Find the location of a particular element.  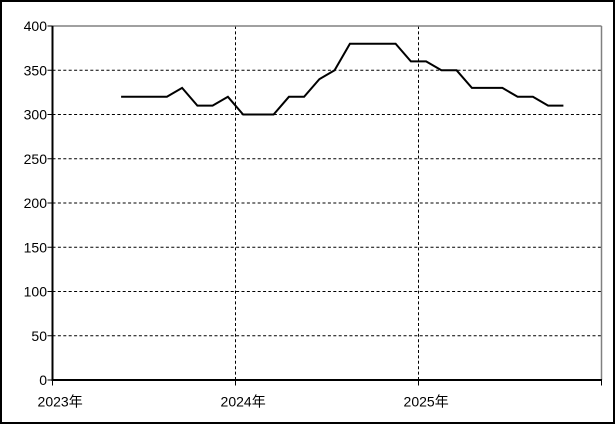

y-tick-label: 250 is located at coordinates (36, 159).